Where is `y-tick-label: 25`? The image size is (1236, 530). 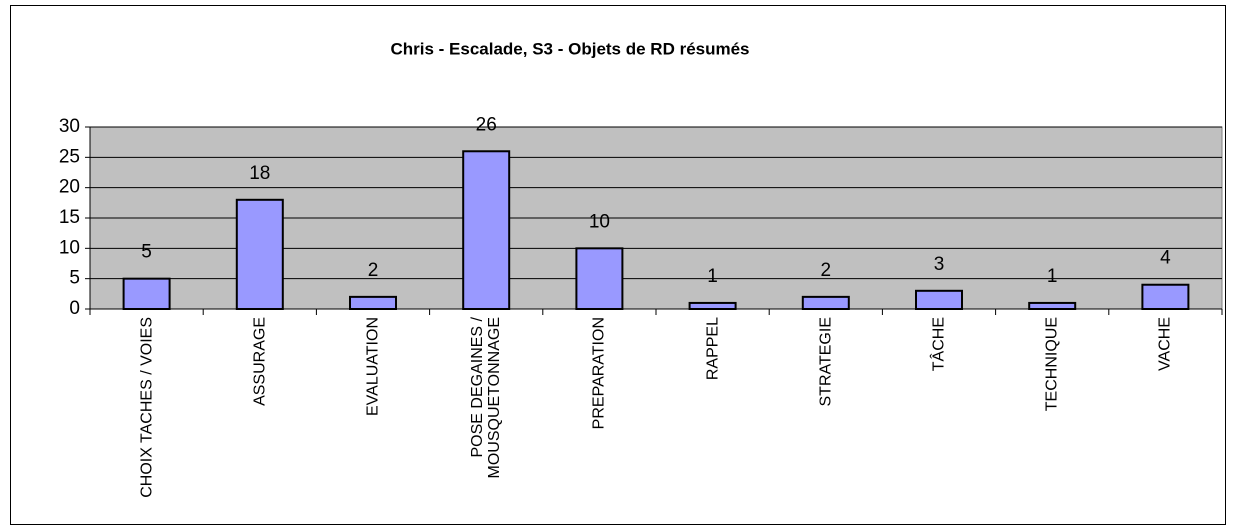 y-tick-label: 25 is located at coordinates (69, 156).